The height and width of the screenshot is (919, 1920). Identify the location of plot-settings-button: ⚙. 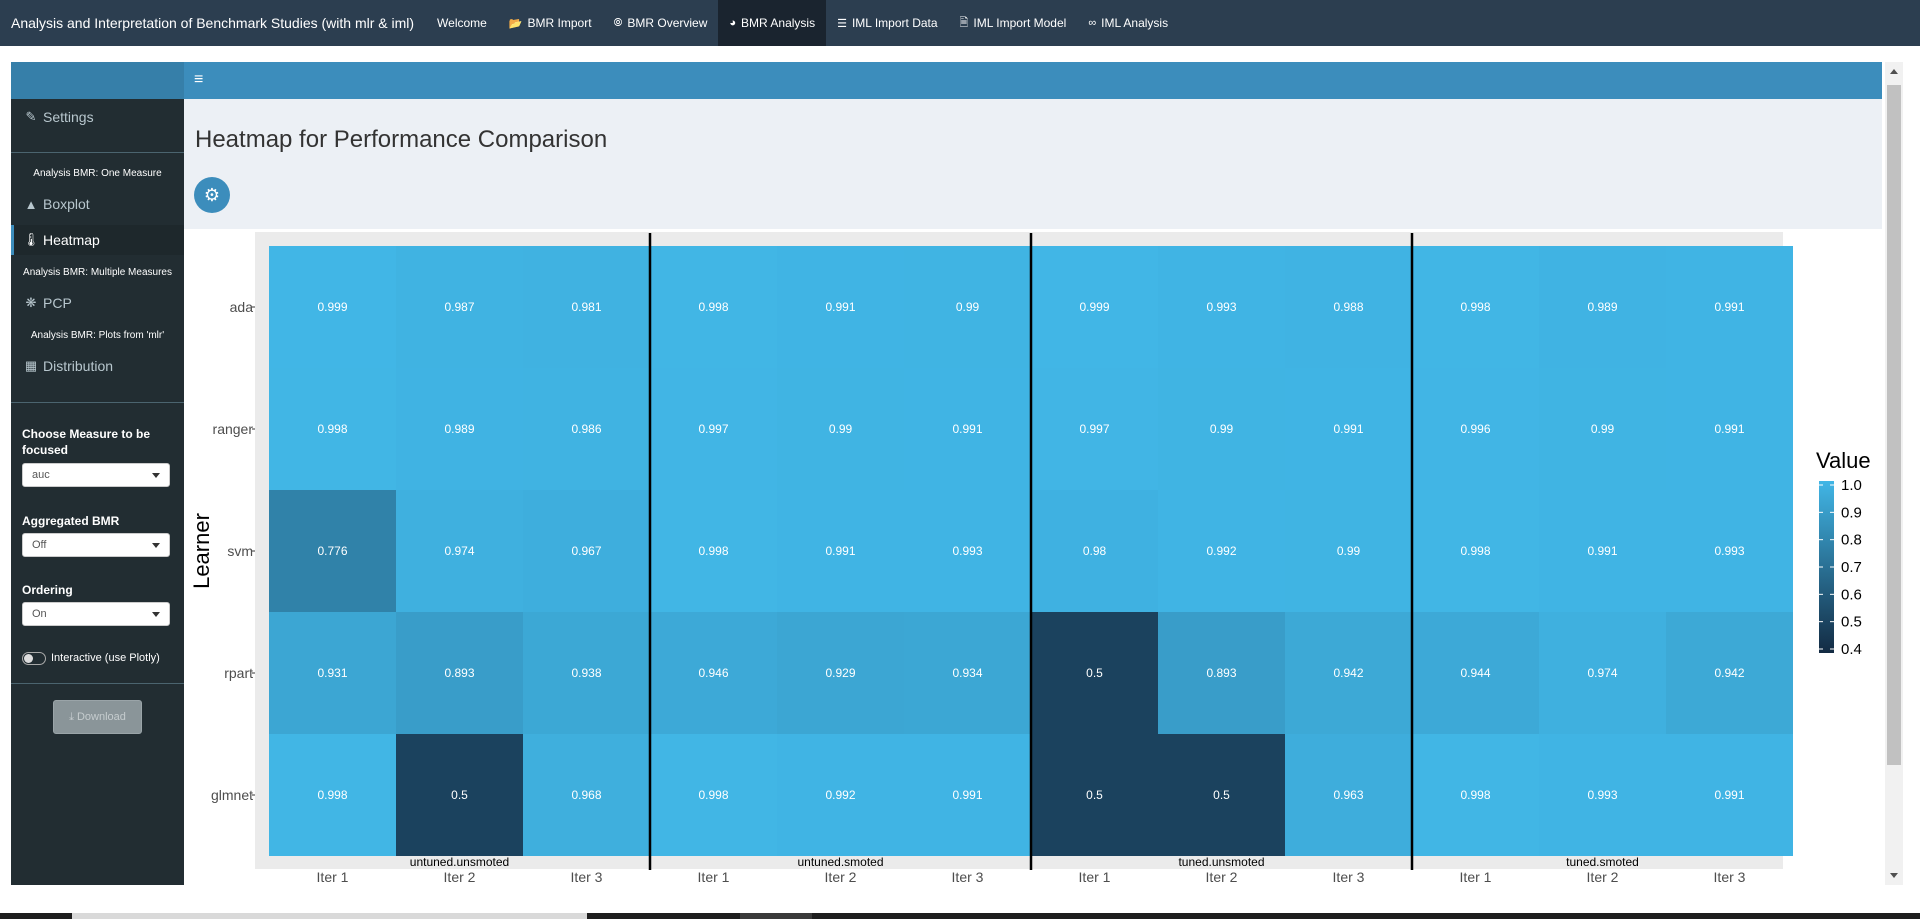
(212, 195).